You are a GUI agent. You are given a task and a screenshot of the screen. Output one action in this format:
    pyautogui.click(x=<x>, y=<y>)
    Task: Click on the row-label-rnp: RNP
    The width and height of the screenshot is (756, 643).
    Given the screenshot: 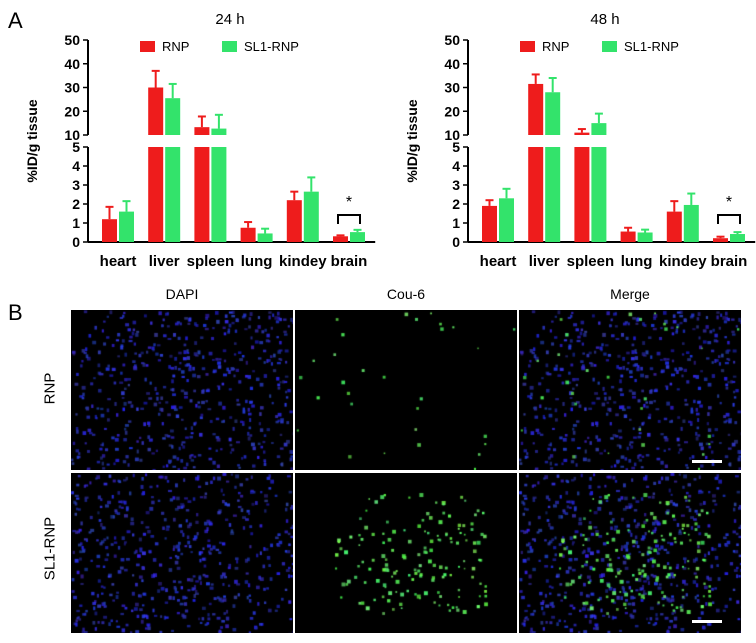 What is the action you would take?
    pyautogui.click(x=50, y=388)
    